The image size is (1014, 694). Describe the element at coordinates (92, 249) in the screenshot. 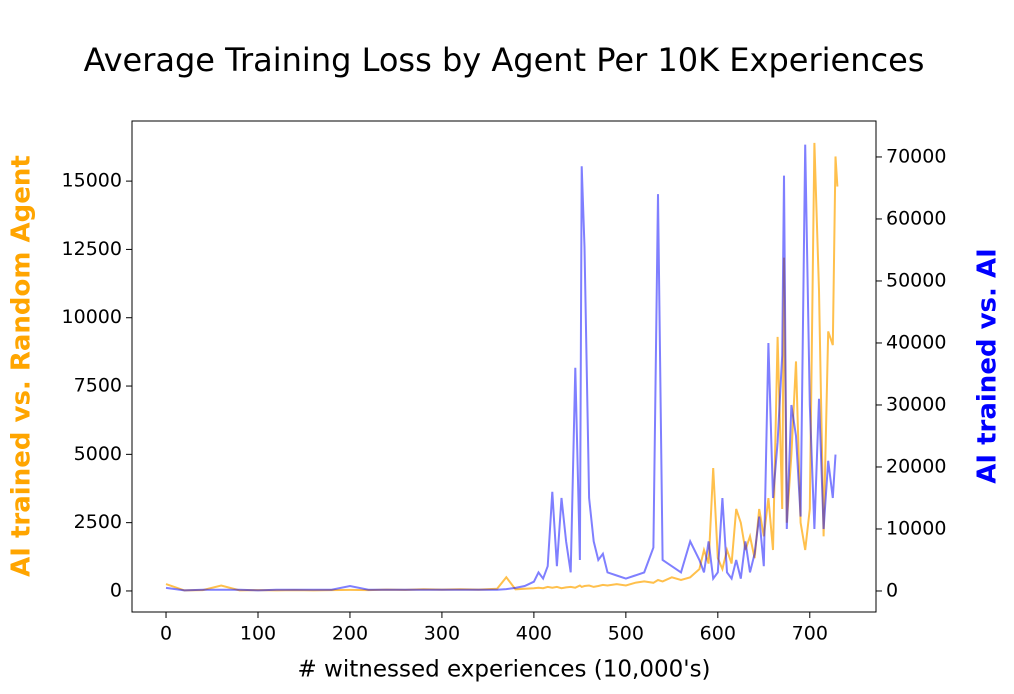

I see `y-tick-label: 12500` at that location.